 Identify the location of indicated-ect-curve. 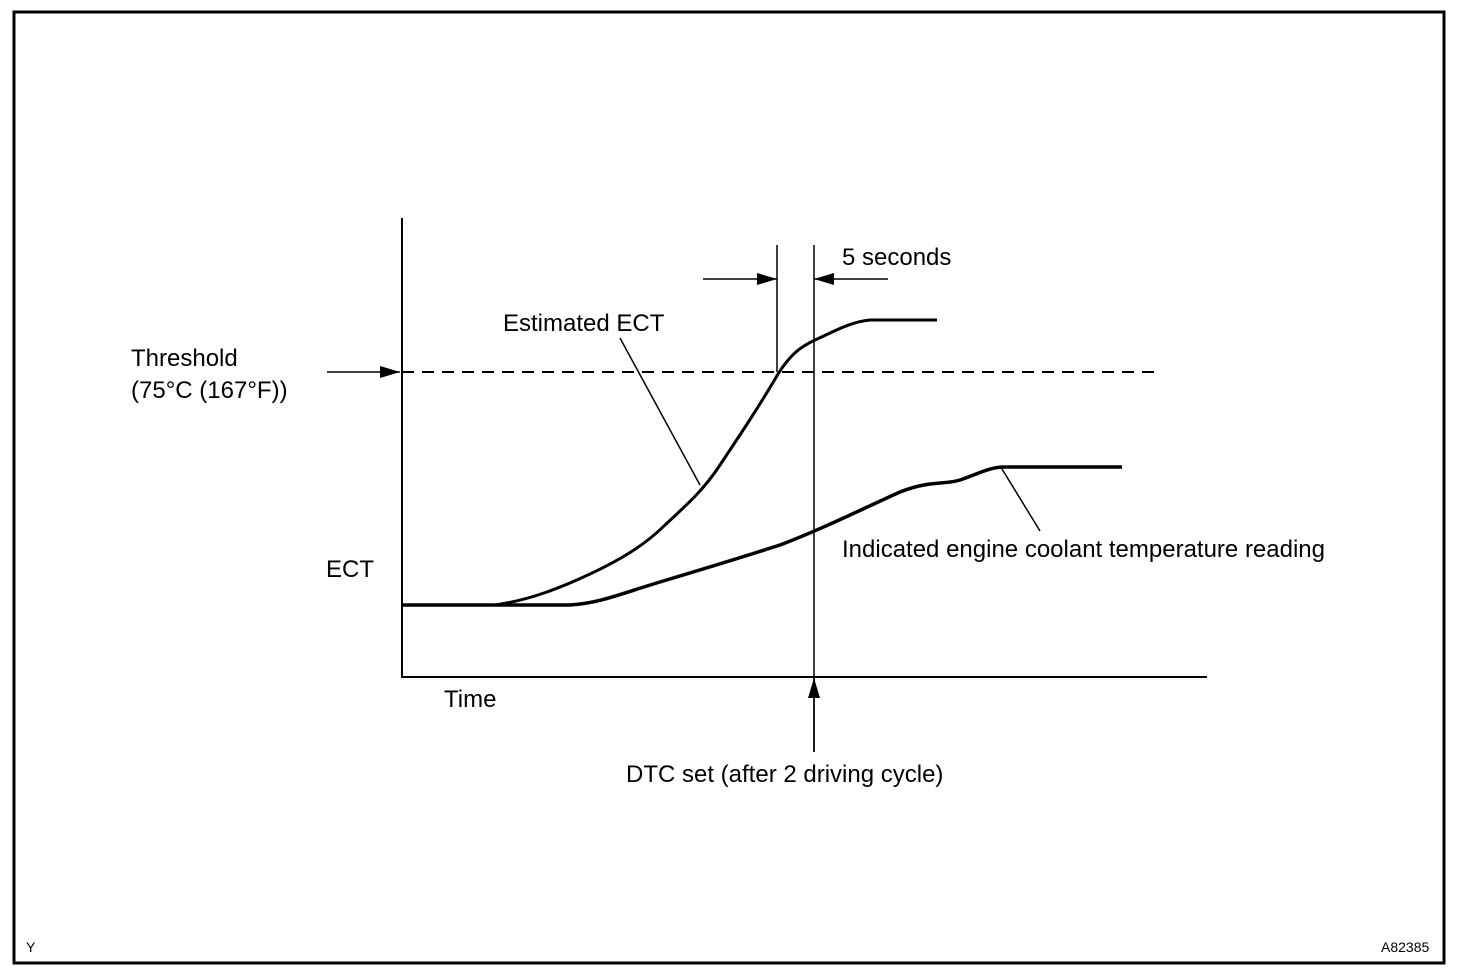
(762, 536).